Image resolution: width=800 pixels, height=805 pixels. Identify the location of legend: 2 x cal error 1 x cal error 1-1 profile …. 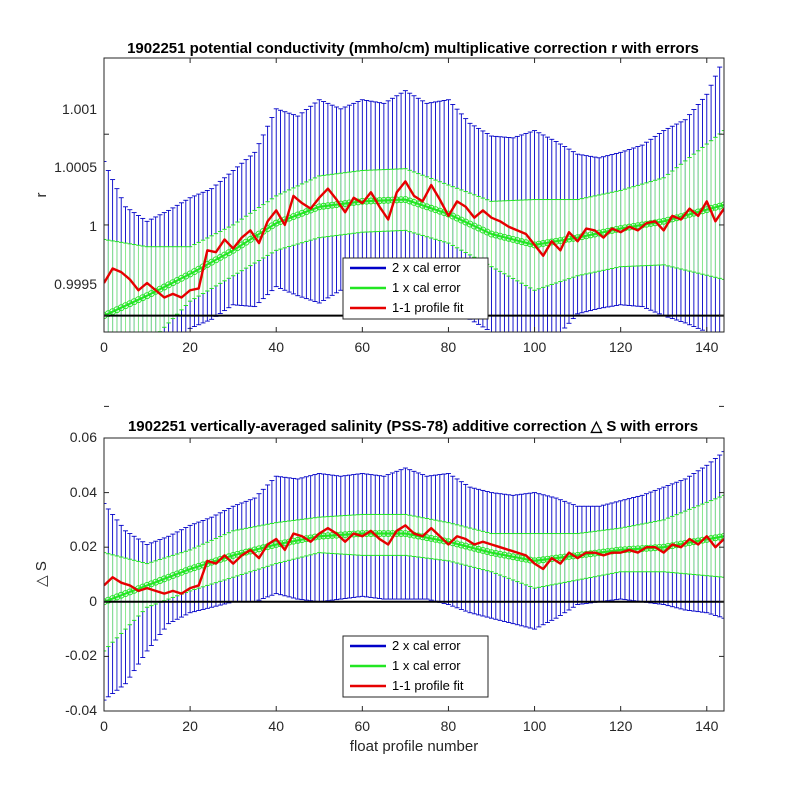
(415, 666).